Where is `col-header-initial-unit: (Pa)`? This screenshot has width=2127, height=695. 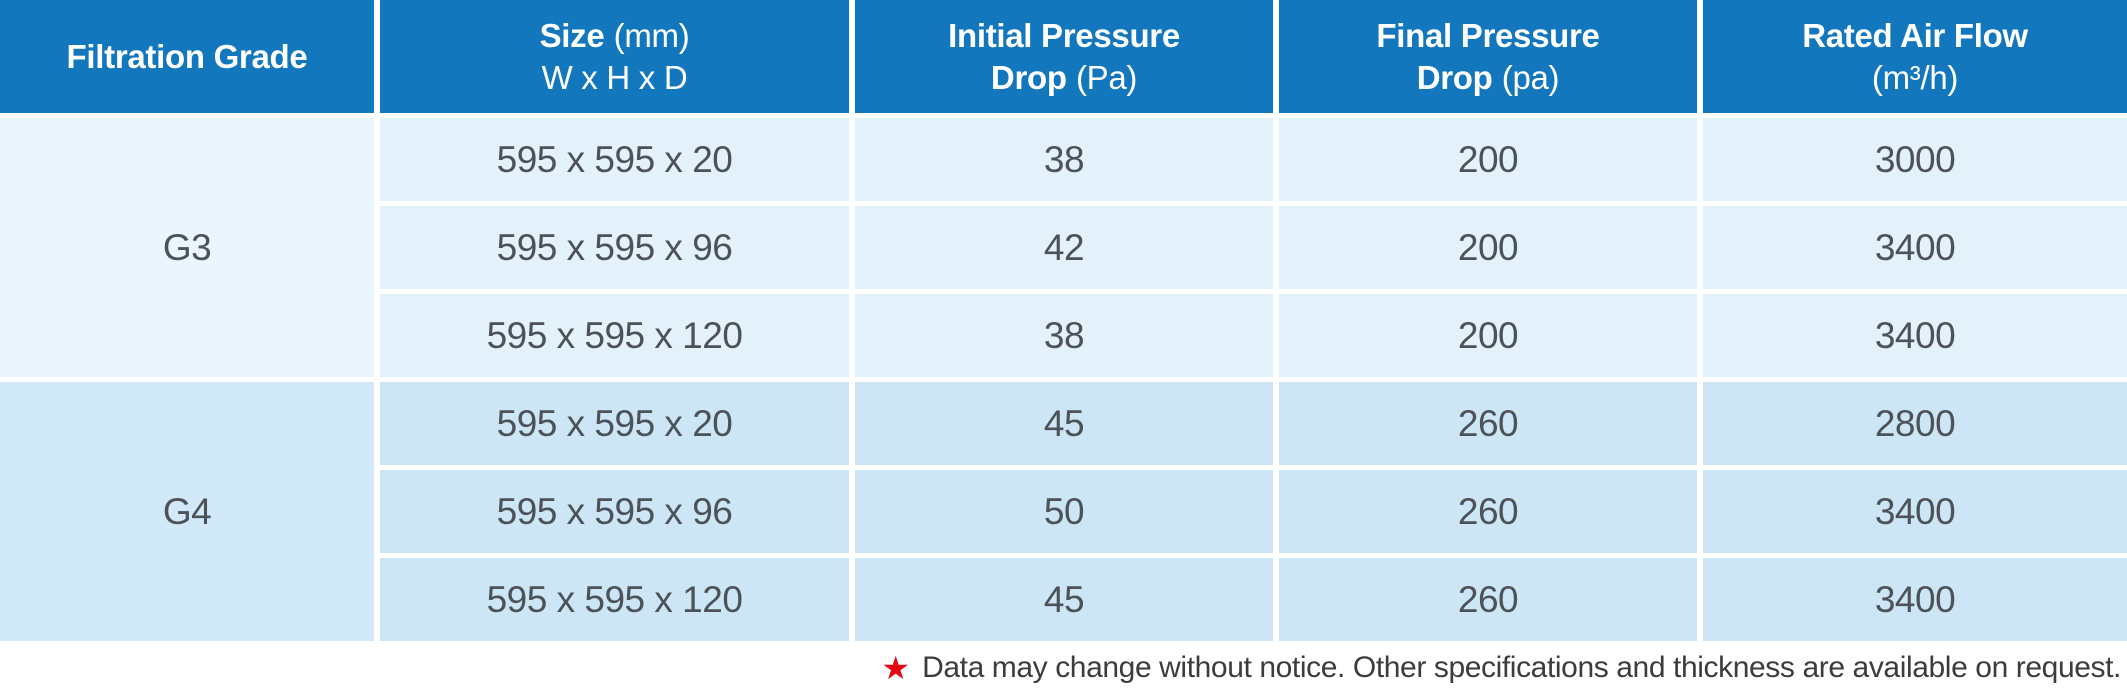
col-header-initial-unit: (Pa) is located at coordinates (1106, 77).